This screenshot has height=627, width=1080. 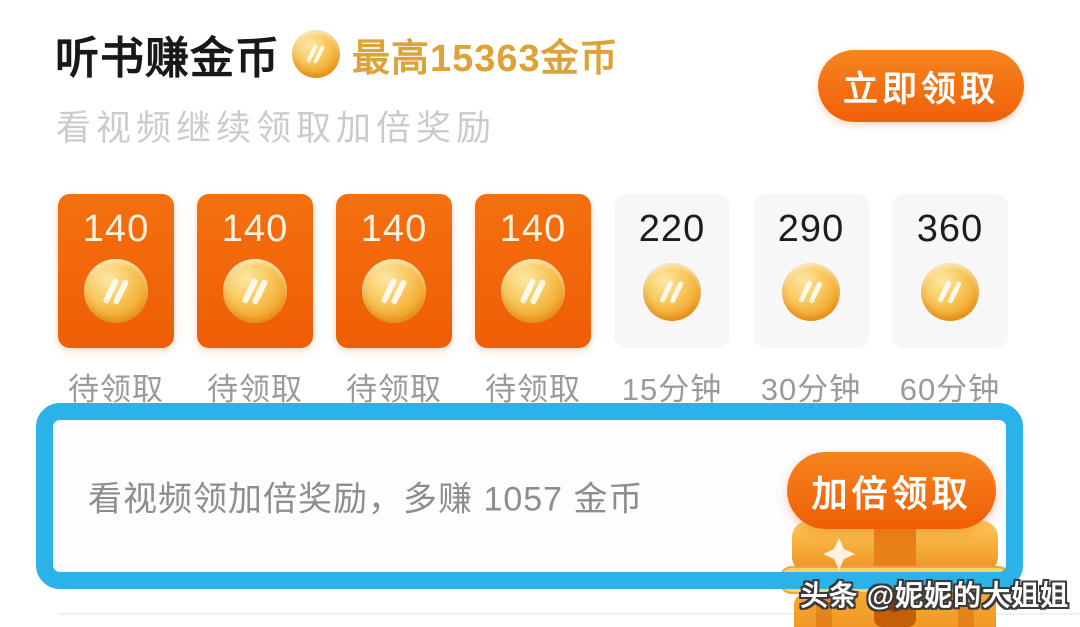 What do you see at coordinates (950, 389) in the screenshot?
I see `card-label: 60分钟` at bounding box center [950, 389].